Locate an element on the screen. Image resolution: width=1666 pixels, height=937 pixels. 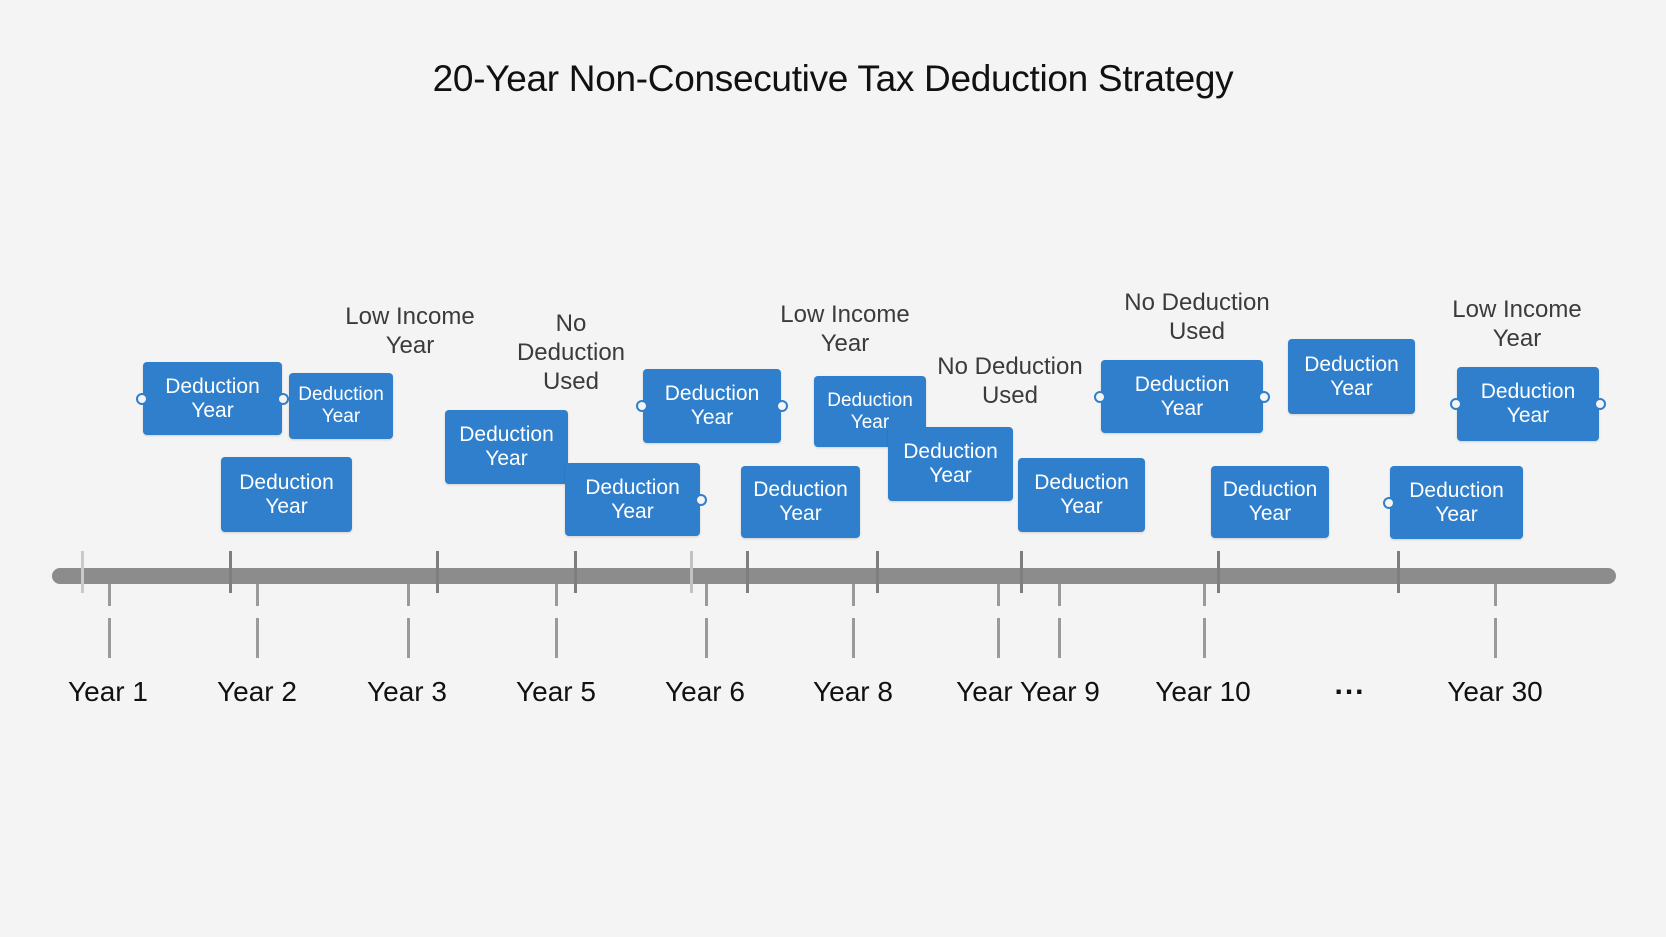
deduction-card-15: Deduction Year is located at coordinates (1528, 404).